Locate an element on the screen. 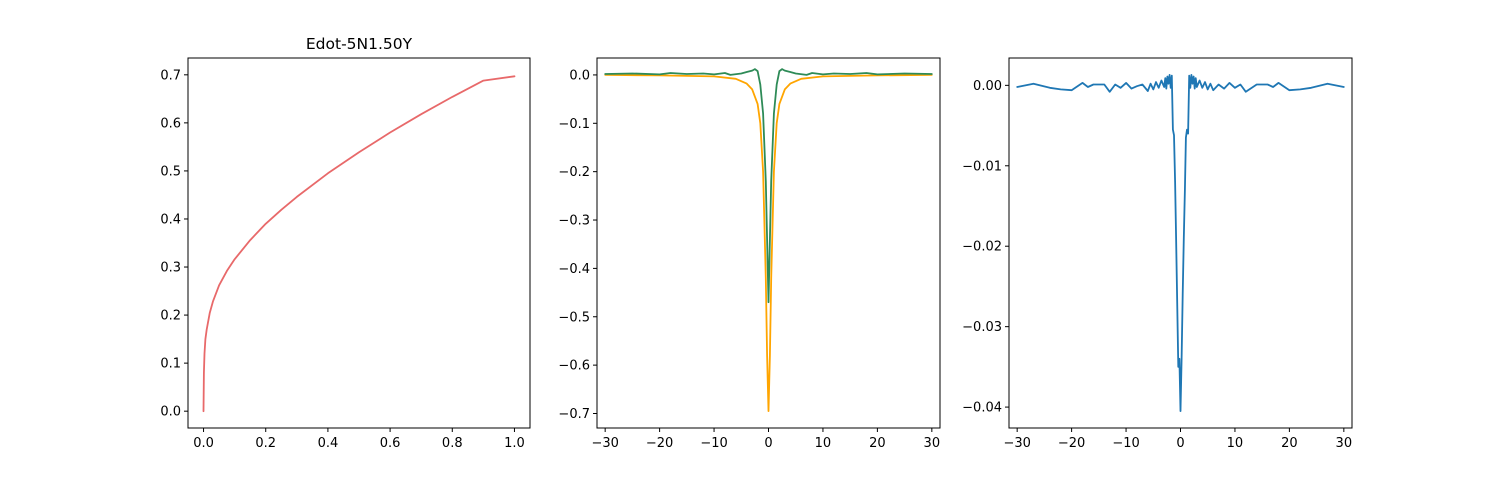 This screenshot has height=480, width=1500. y-tick-label: −0.6 is located at coordinates (574, 366).